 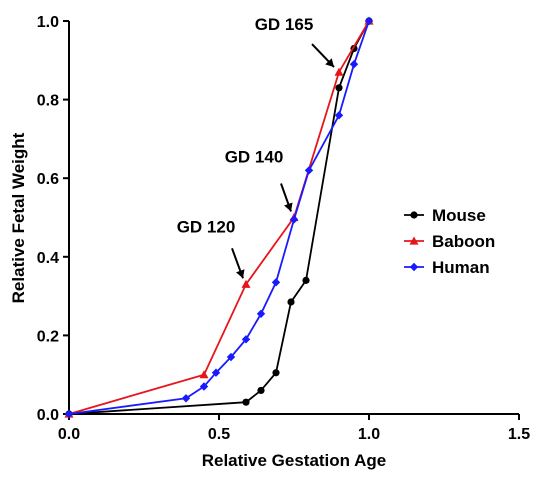 I want to click on mouse-legend-label: Mouse, so click(x=459, y=215).